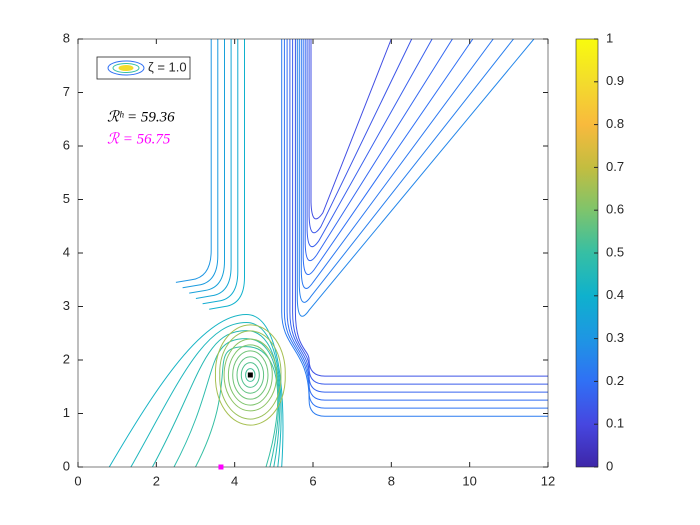 Image resolution: width=700 pixels, height=525 pixels. What do you see at coordinates (66, 251) in the screenshot?
I see `y-tick-label: 4` at bounding box center [66, 251].